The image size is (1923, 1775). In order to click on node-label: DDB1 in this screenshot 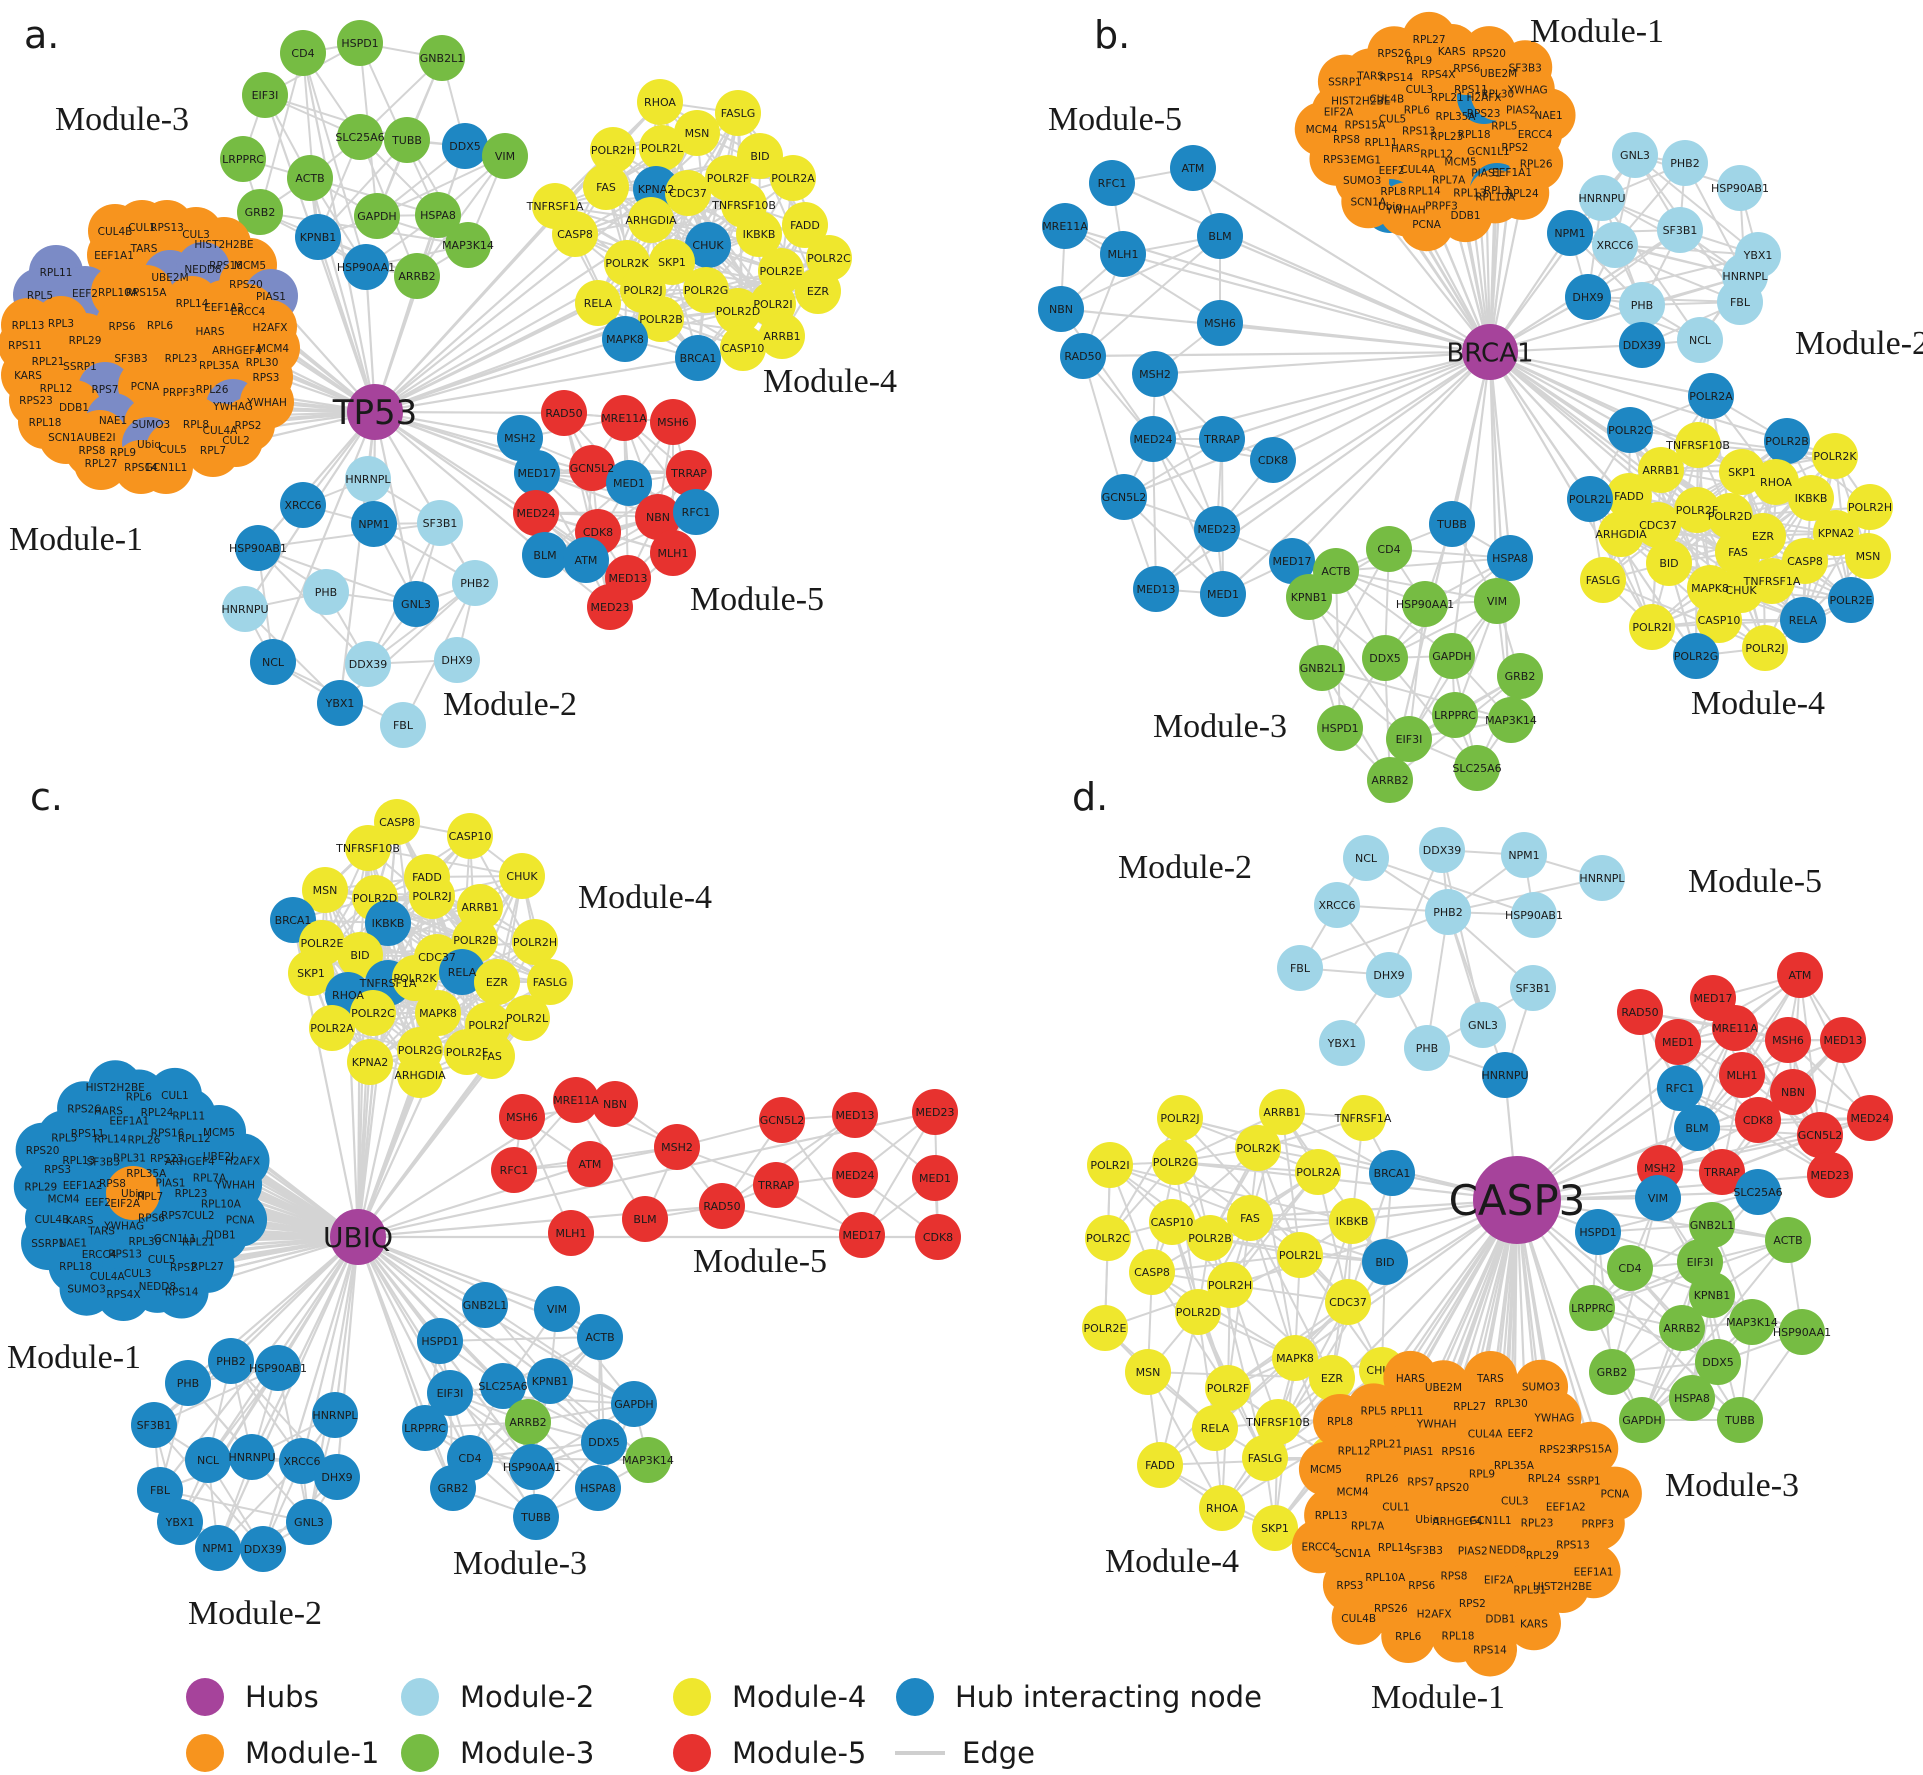, I will do `click(1466, 216)`.